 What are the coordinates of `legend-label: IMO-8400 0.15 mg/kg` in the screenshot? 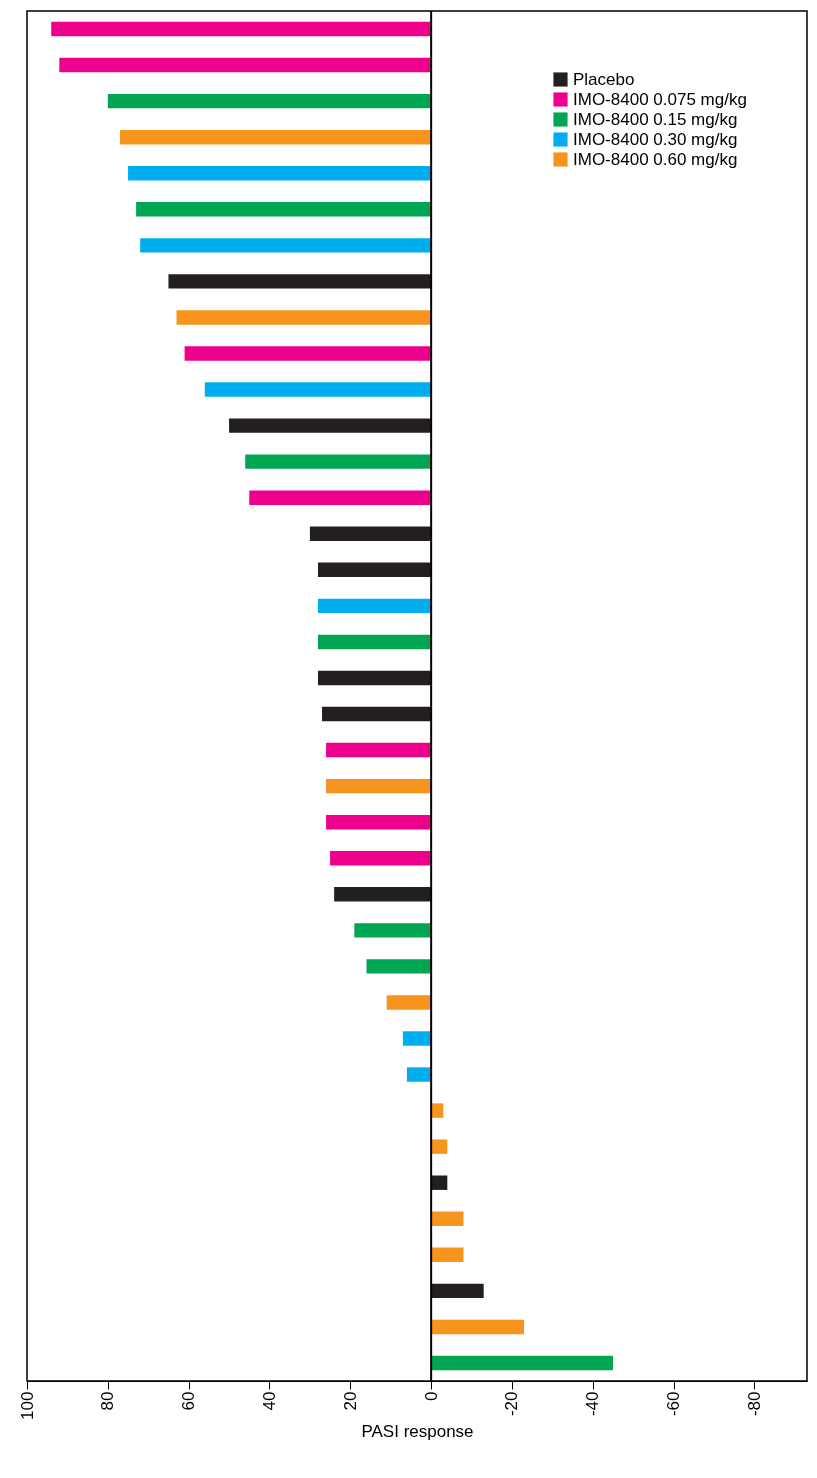 It's located at (655, 119).